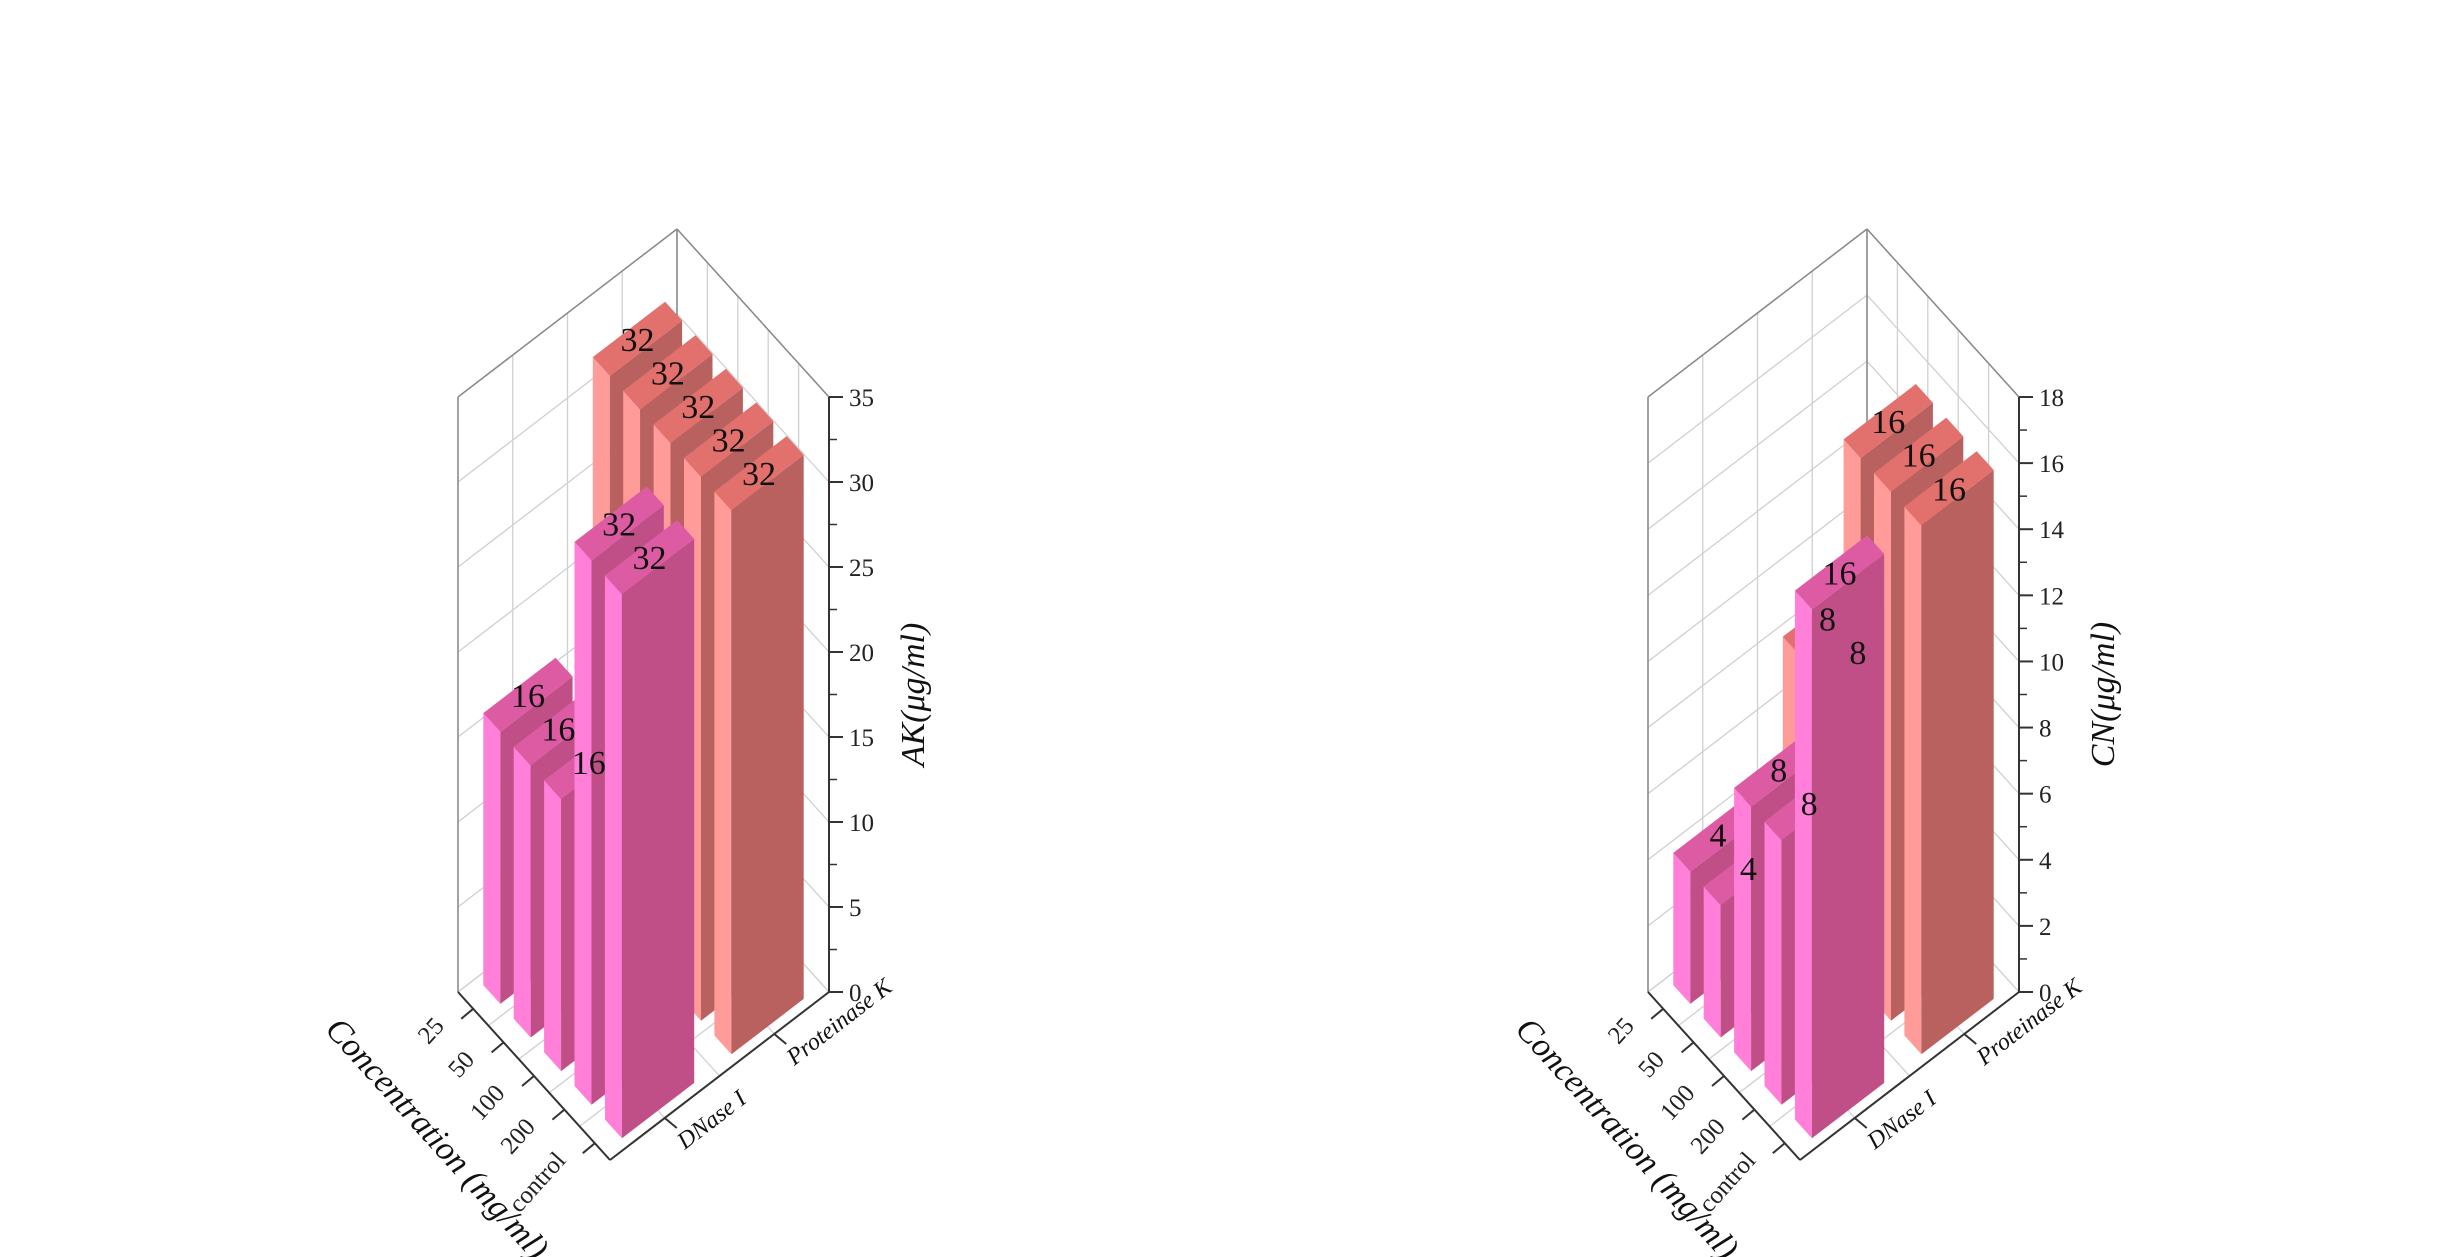 Image resolution: width=2457 pixels, height=1257 pixels. Describe the element at coordinates (2052, 530) in the screenshot. I see `z-tick-label: 14` at that location.